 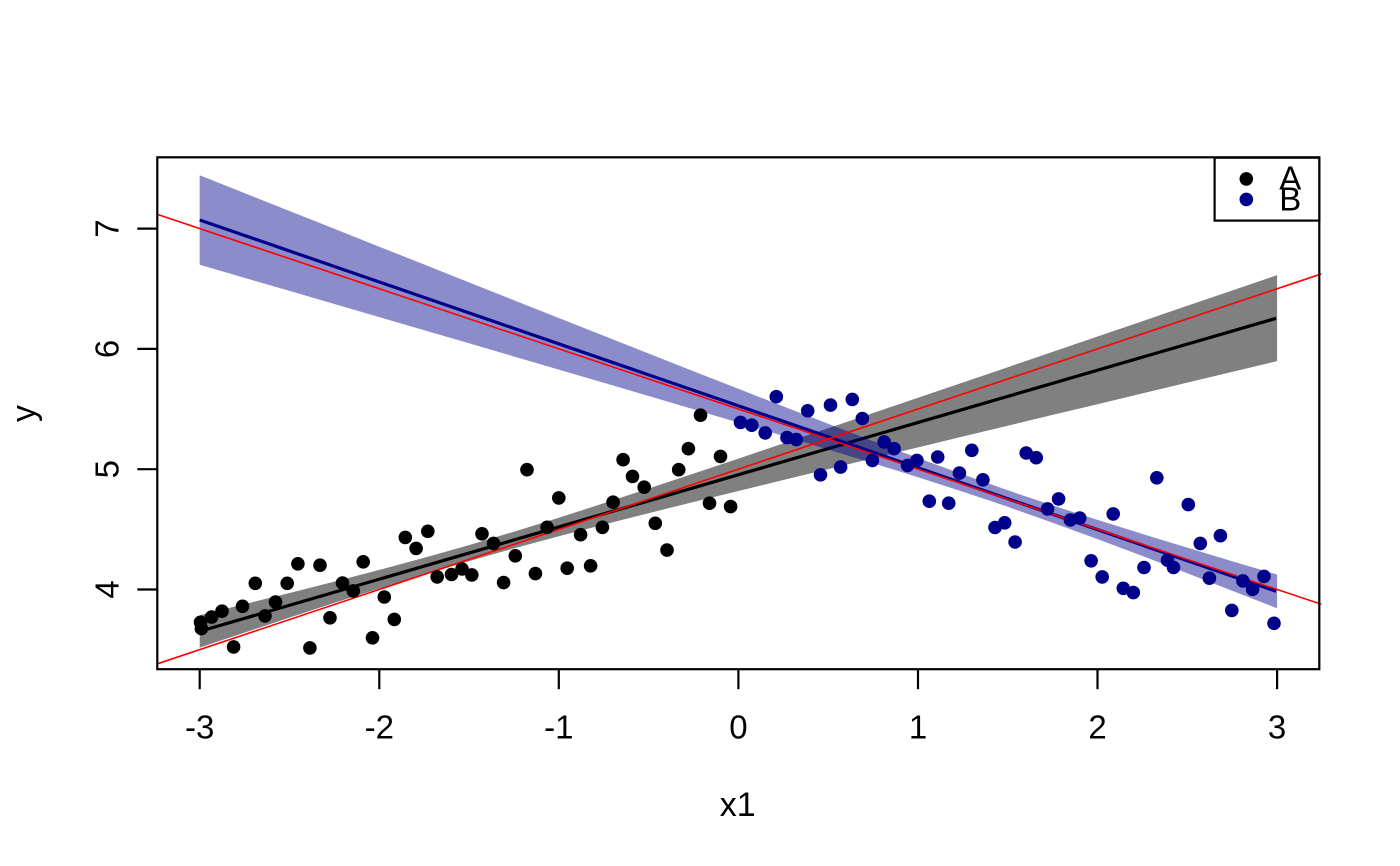 What do you see at coordinates (1277, 727) in the screenshot?
I see `svg-text: 3` at bounding box center [1277, 727].